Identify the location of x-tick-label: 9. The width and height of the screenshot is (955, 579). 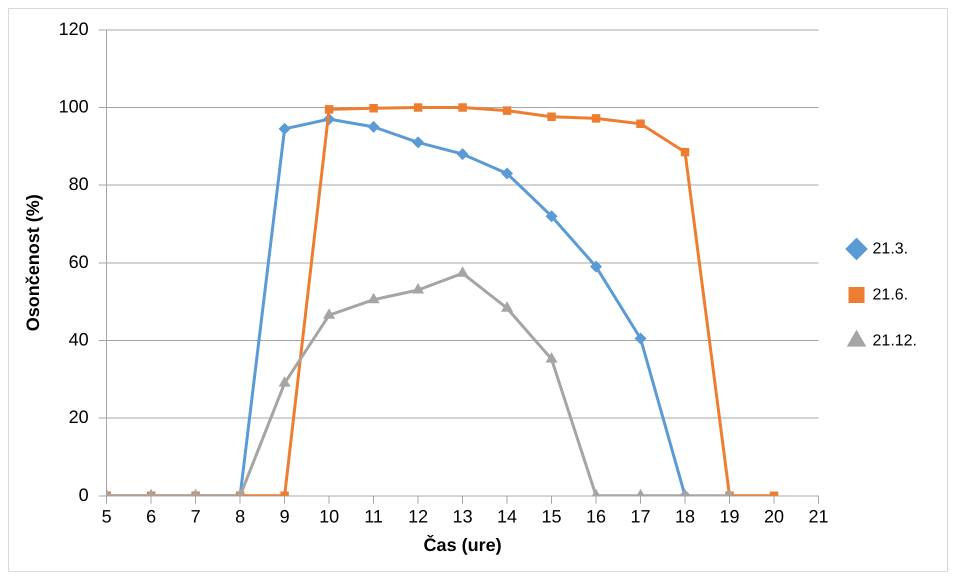
(285, 516).